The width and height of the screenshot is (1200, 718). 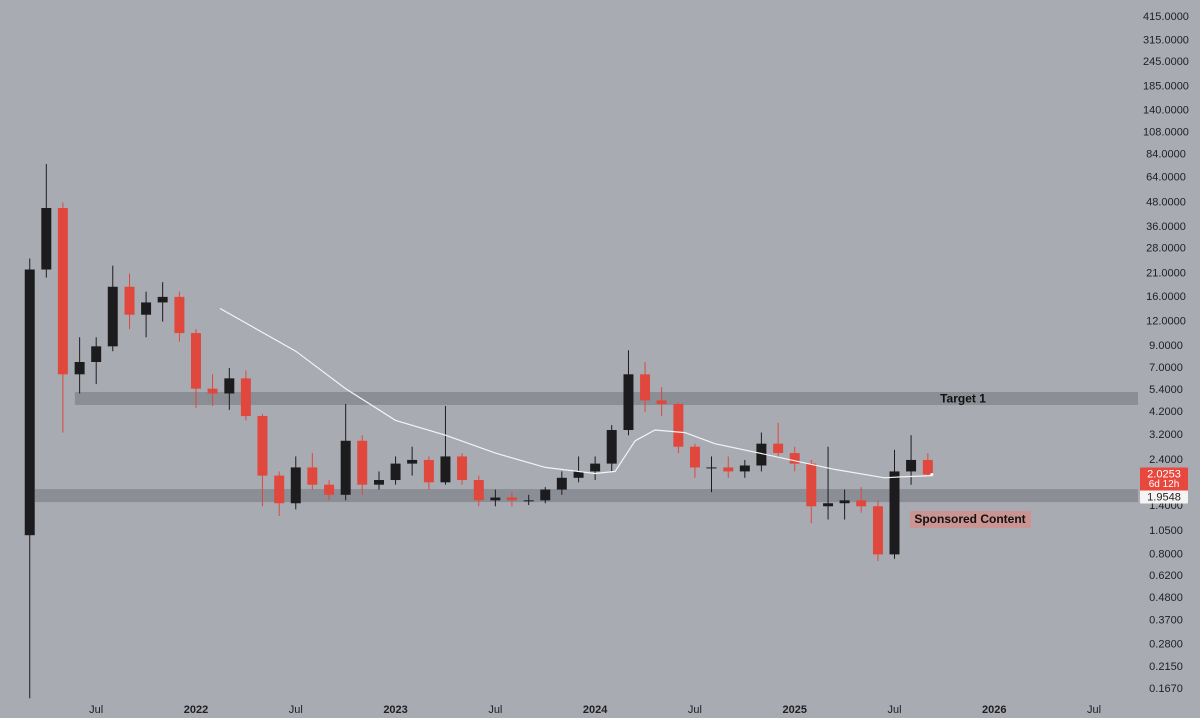 I want to click on ma-price-box, so click(x=1164, y=497).